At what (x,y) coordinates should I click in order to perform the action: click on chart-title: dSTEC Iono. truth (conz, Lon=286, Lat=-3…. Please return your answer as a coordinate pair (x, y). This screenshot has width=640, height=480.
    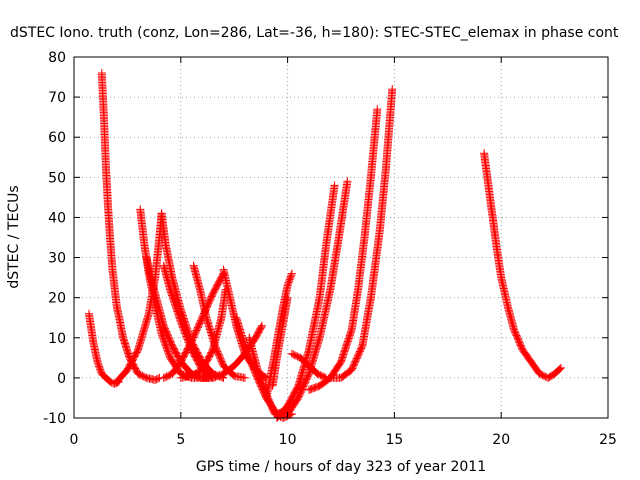
    Looking at the image, I should click on (314, 33).